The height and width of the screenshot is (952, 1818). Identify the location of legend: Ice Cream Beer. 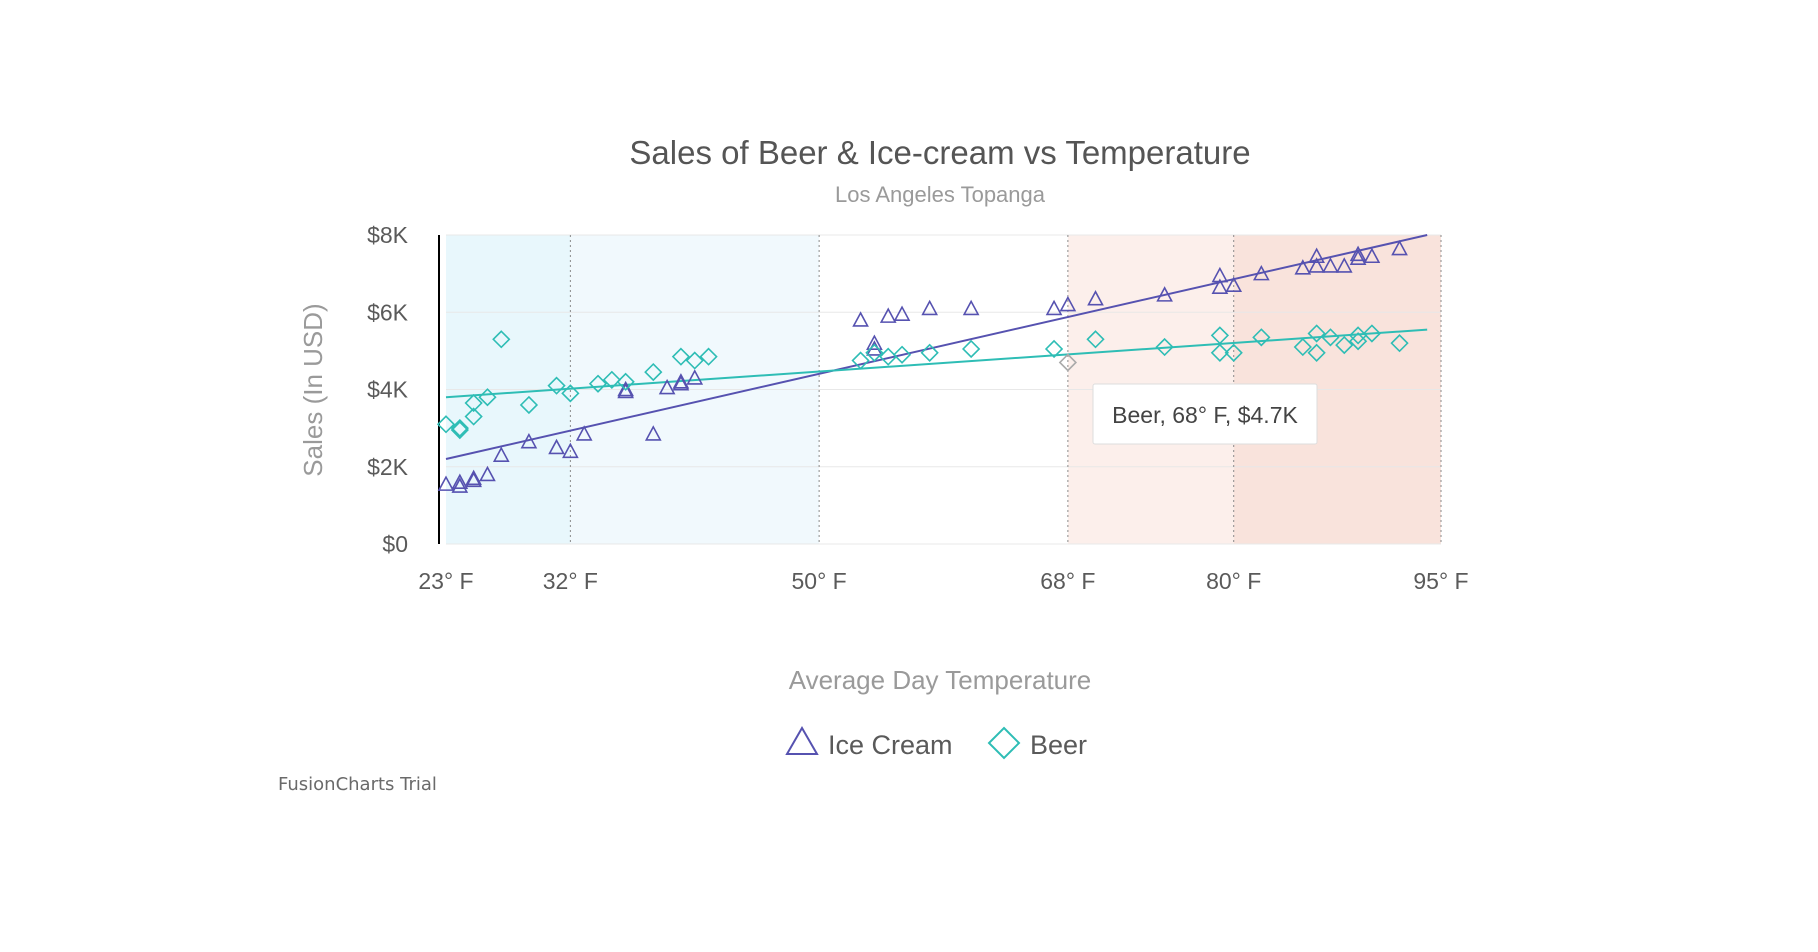
(936, 742).